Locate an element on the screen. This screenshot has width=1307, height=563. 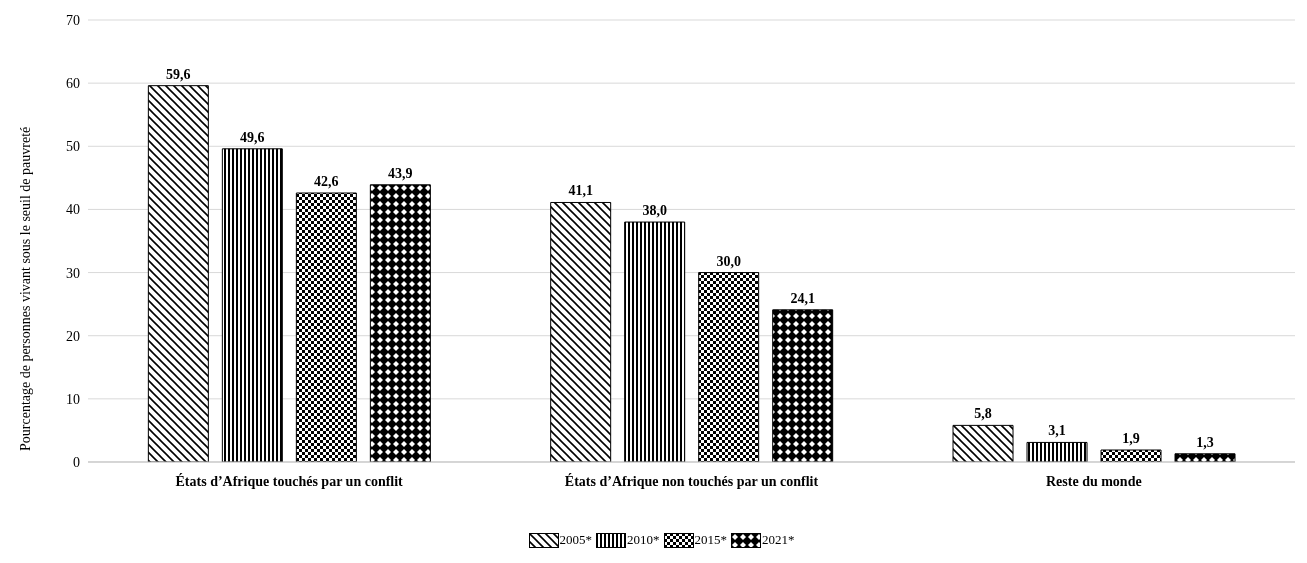
data-label: 41,1 is located at coordinates (580, 191).